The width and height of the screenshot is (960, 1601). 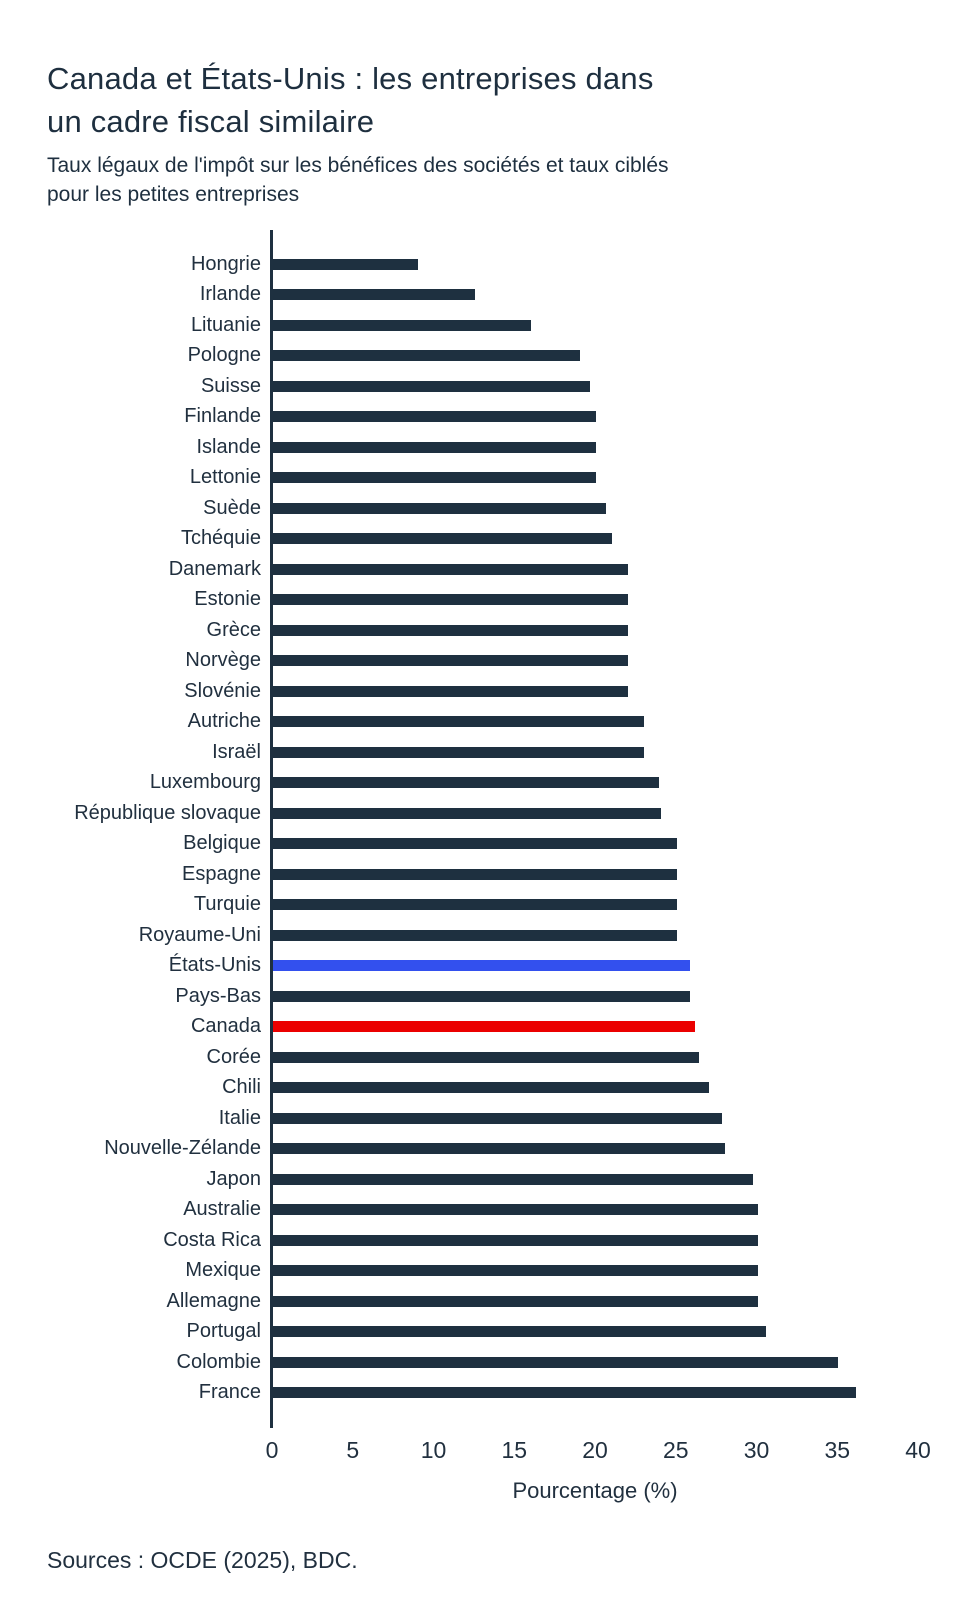 What do you see at coordinates (272, 1450) in the screenshot?
I see `x-axis-tick-label: 0` at bounding box center [272, 1450].